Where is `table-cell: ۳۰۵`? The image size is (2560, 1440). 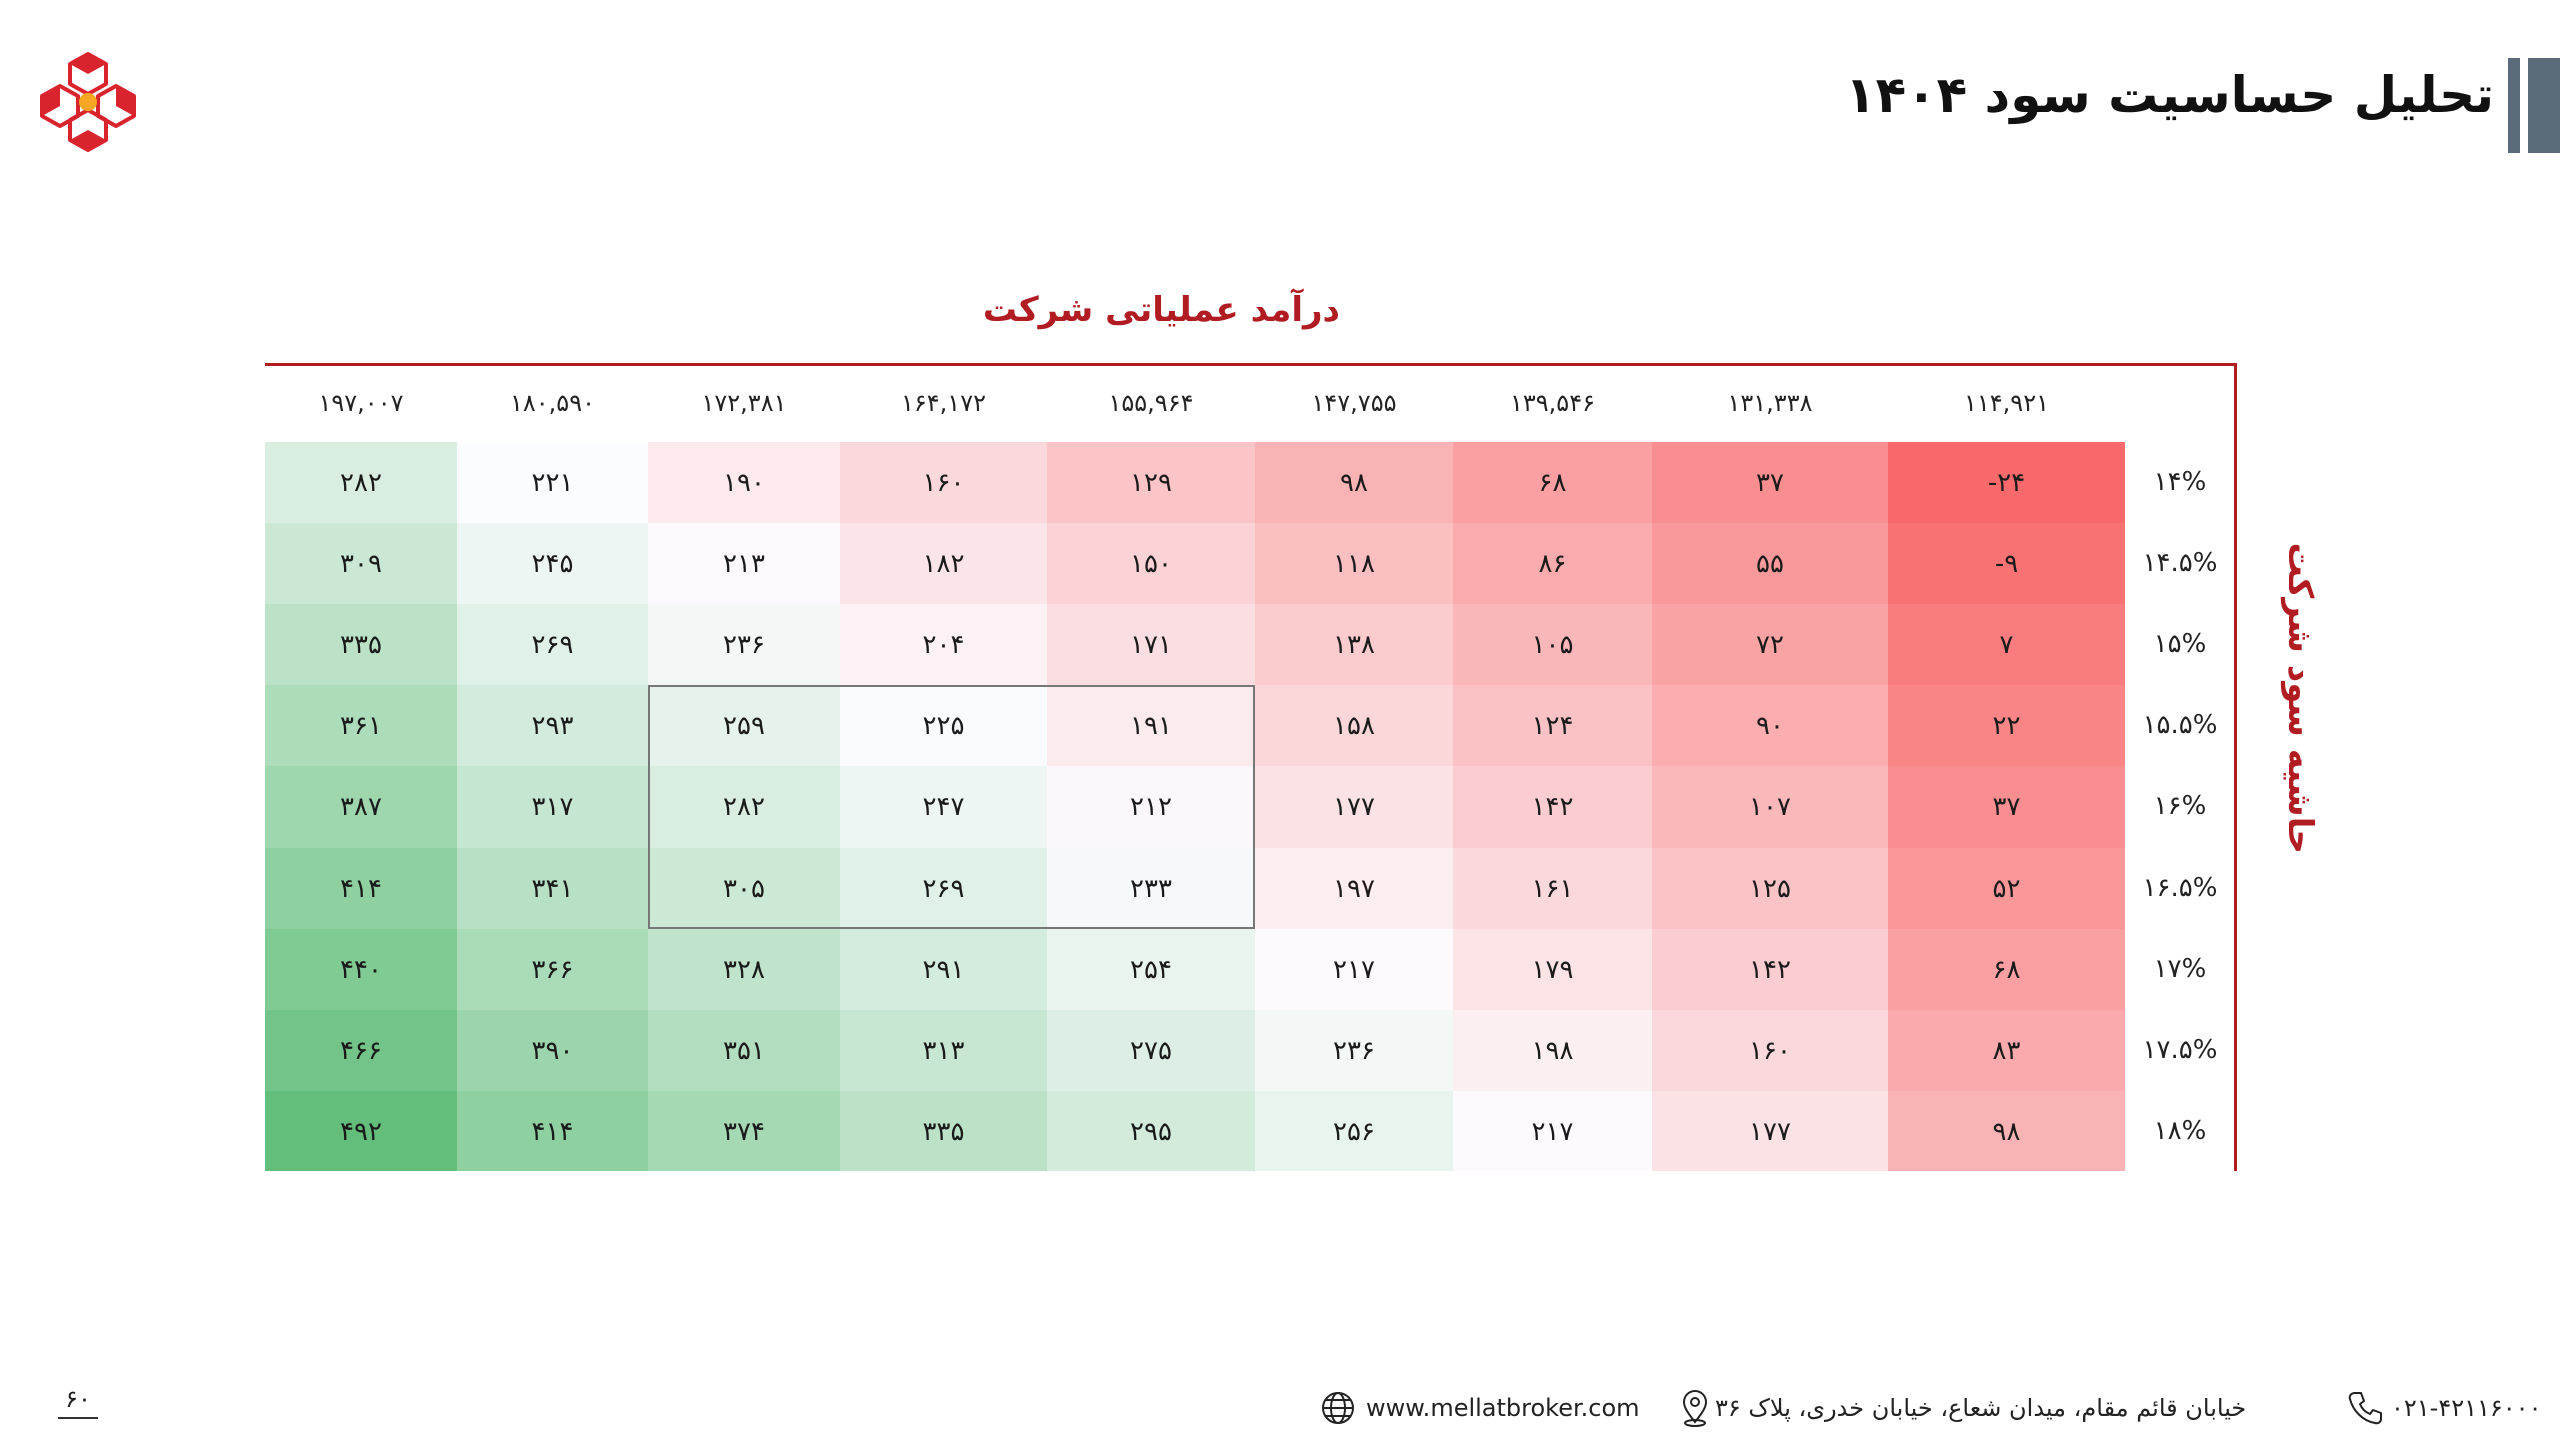 table-cell: ۳۰۵ is located at coordinates (744, 888).